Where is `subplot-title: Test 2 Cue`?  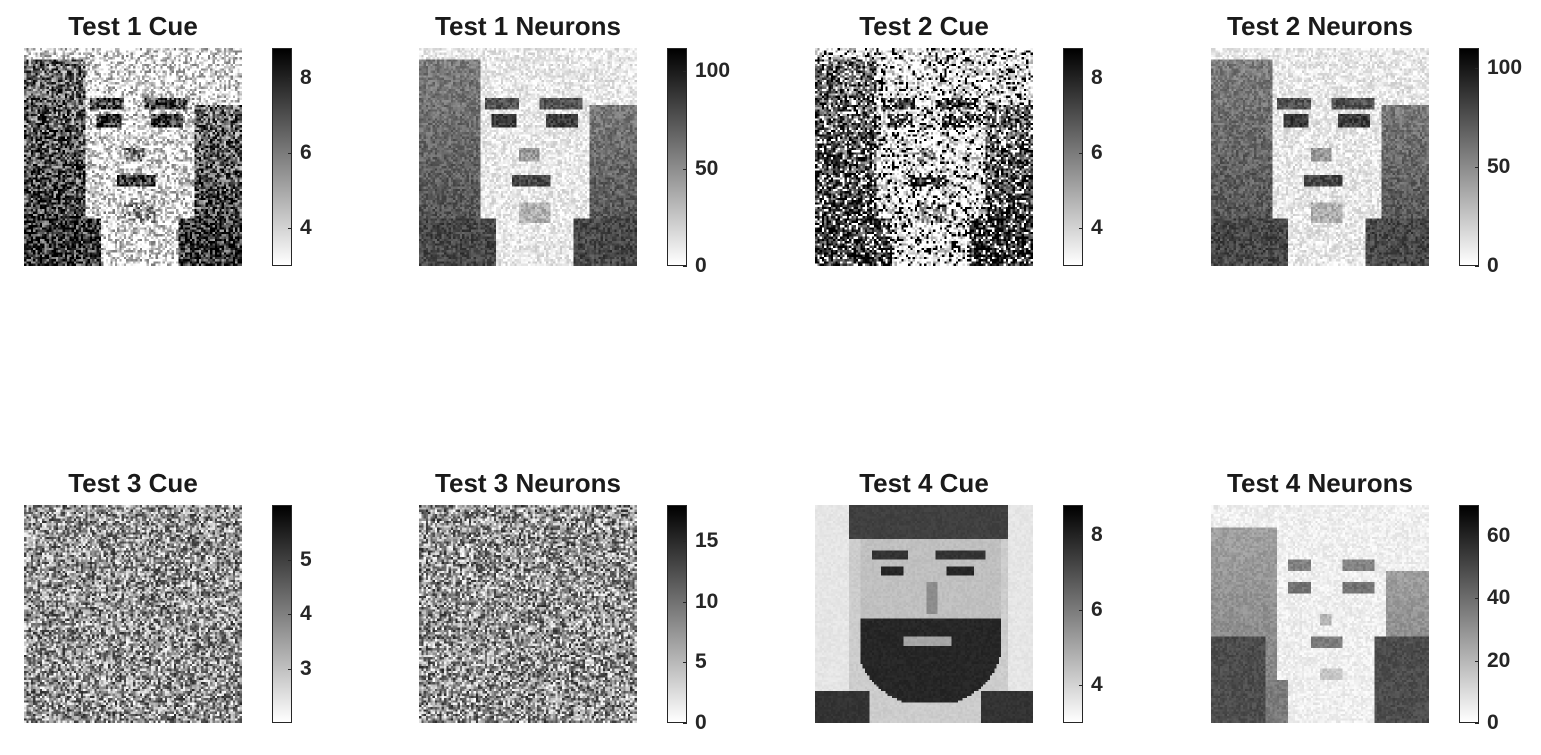 subplot-title: Test 2 Cue is located at coordinates (924, 26).